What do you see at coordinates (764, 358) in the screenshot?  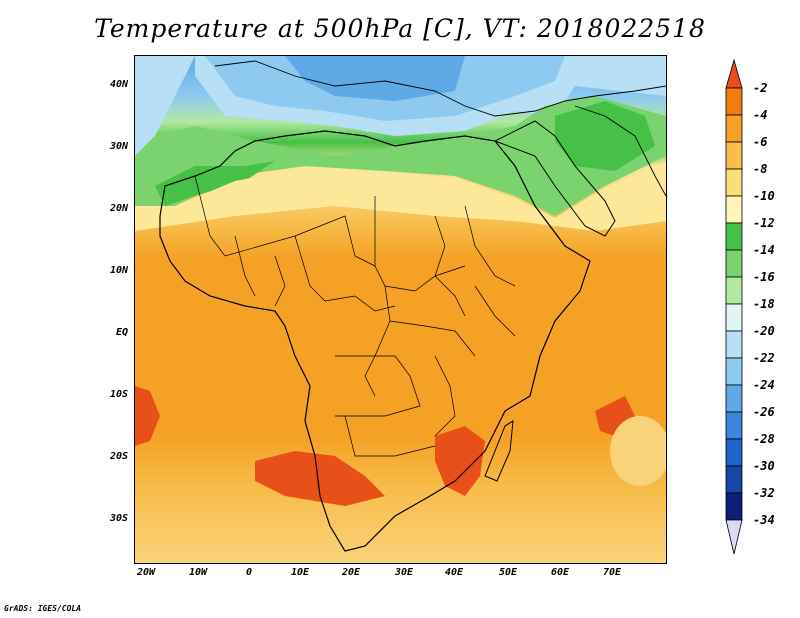 I see `colorbar-label: -22` at bounding box center [764, 358].